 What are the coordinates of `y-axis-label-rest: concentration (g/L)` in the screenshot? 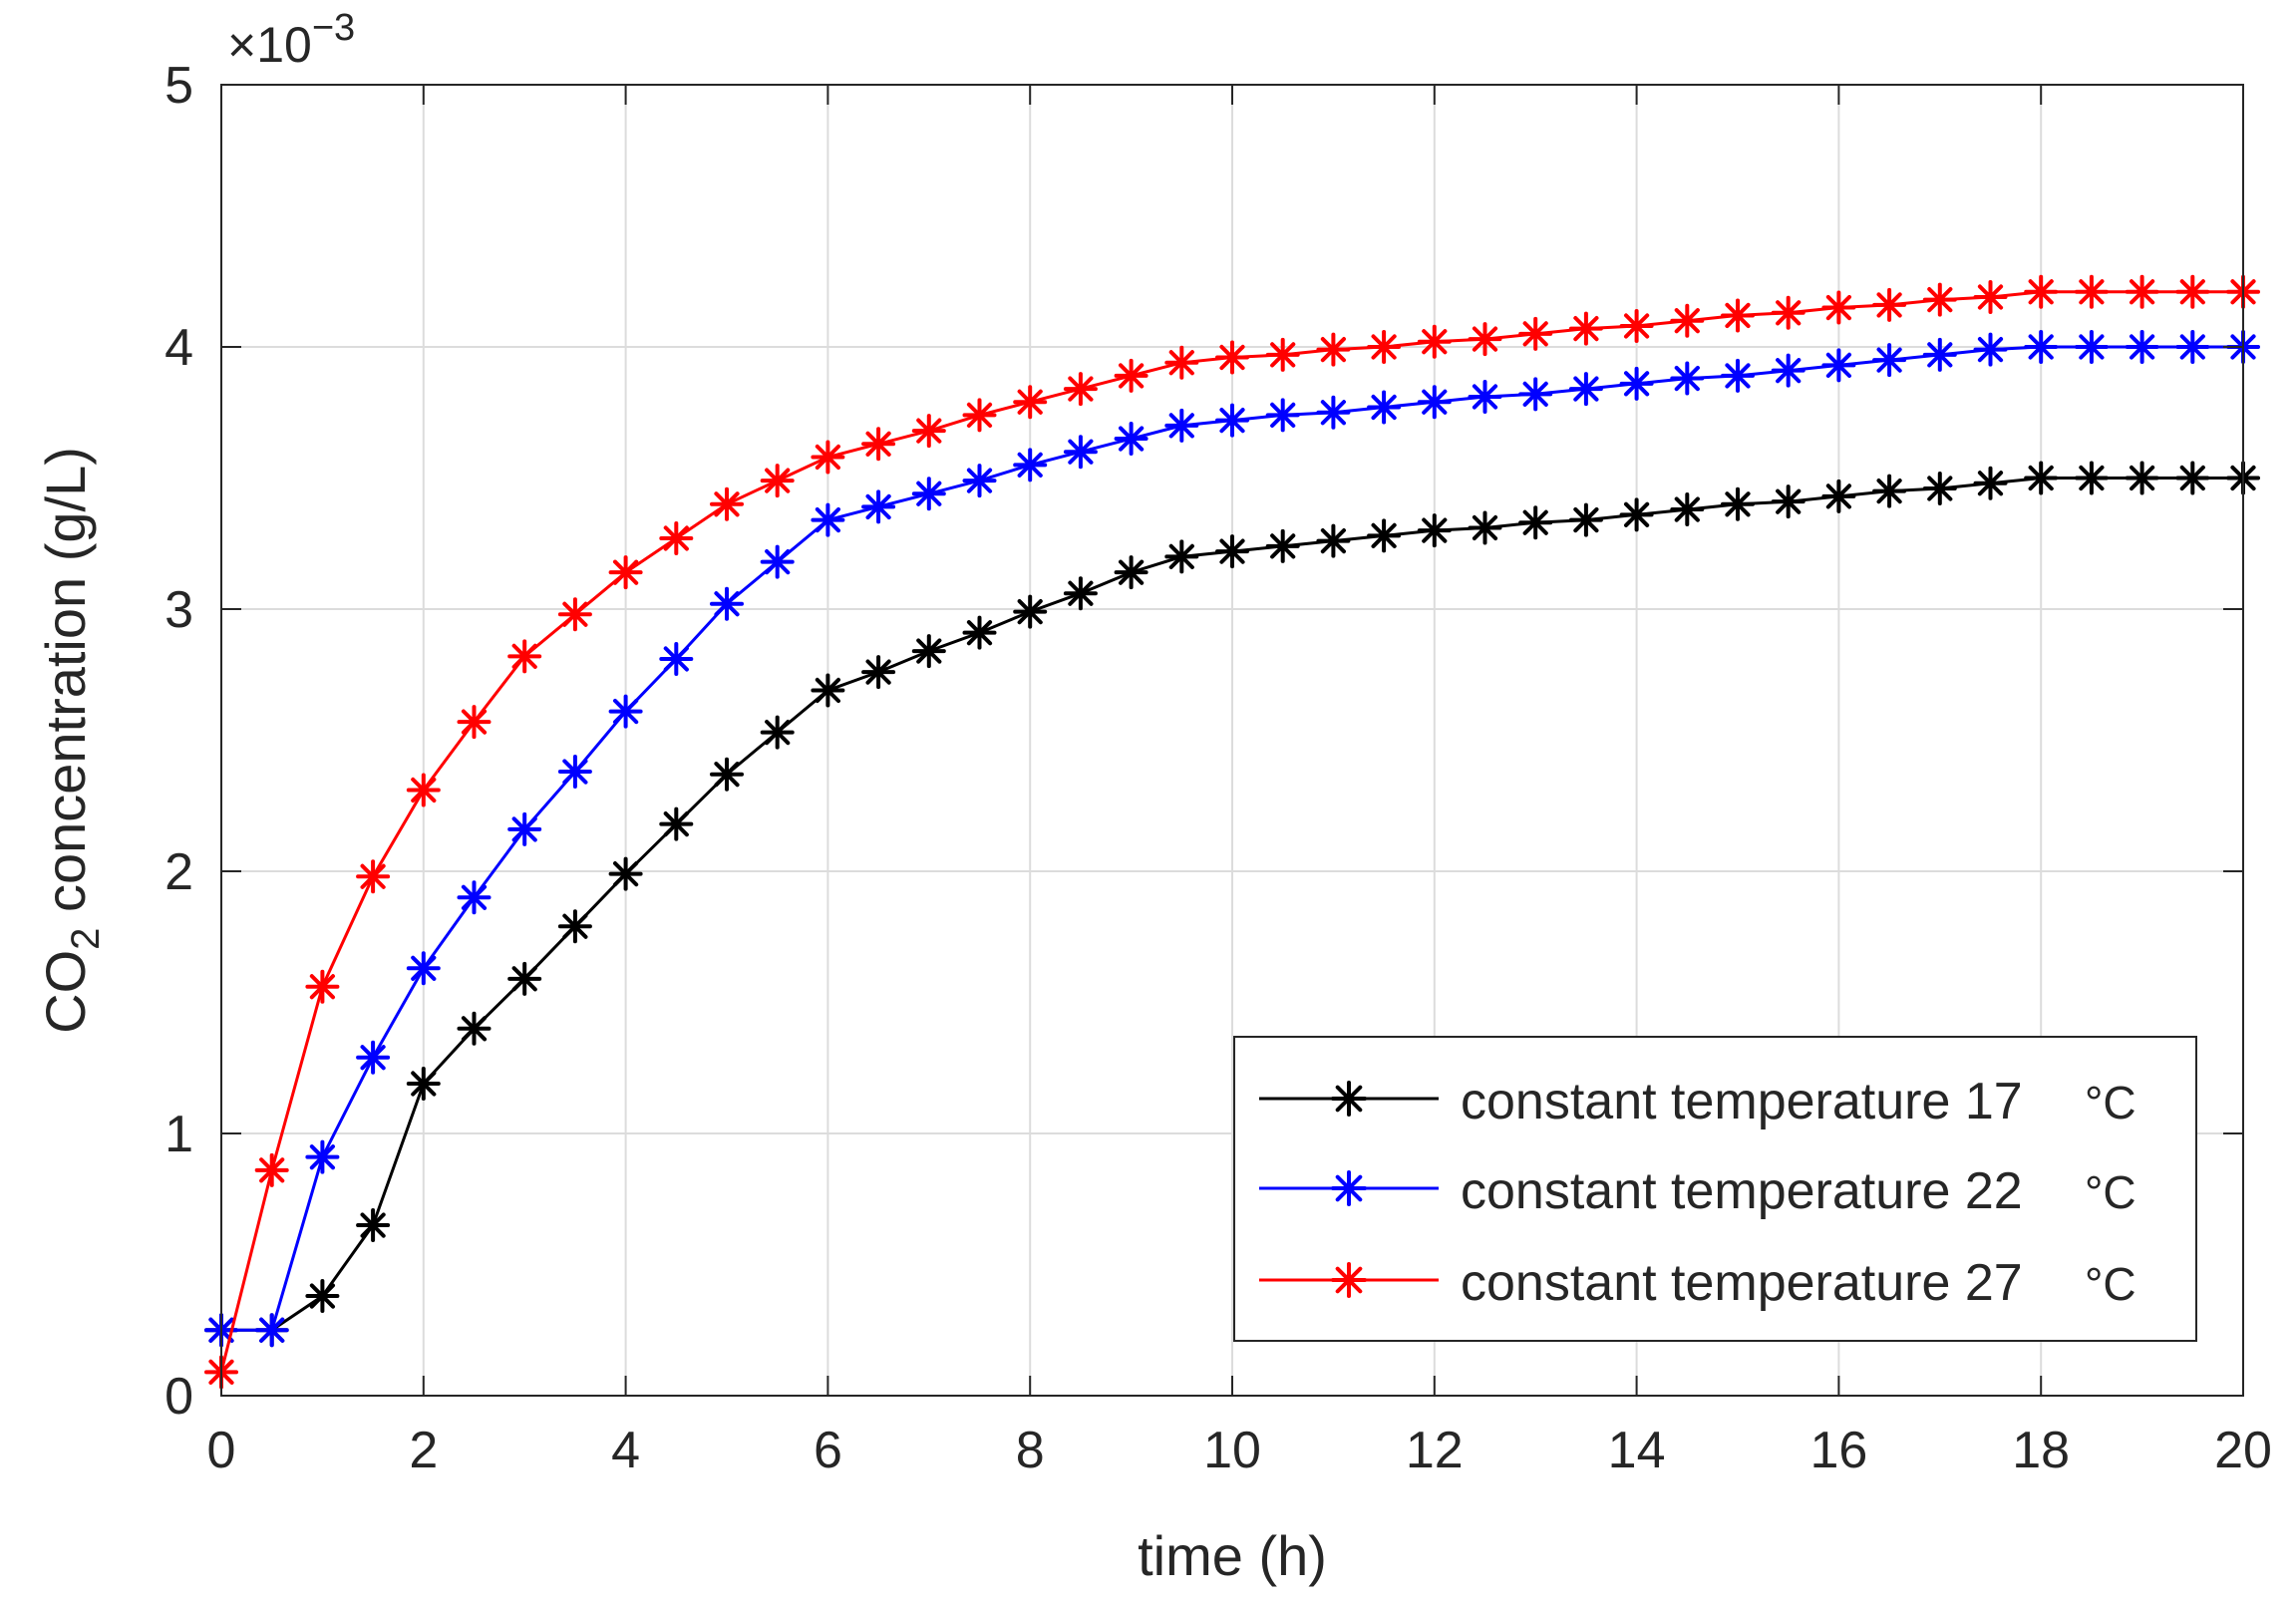 It's located at (65, 687).